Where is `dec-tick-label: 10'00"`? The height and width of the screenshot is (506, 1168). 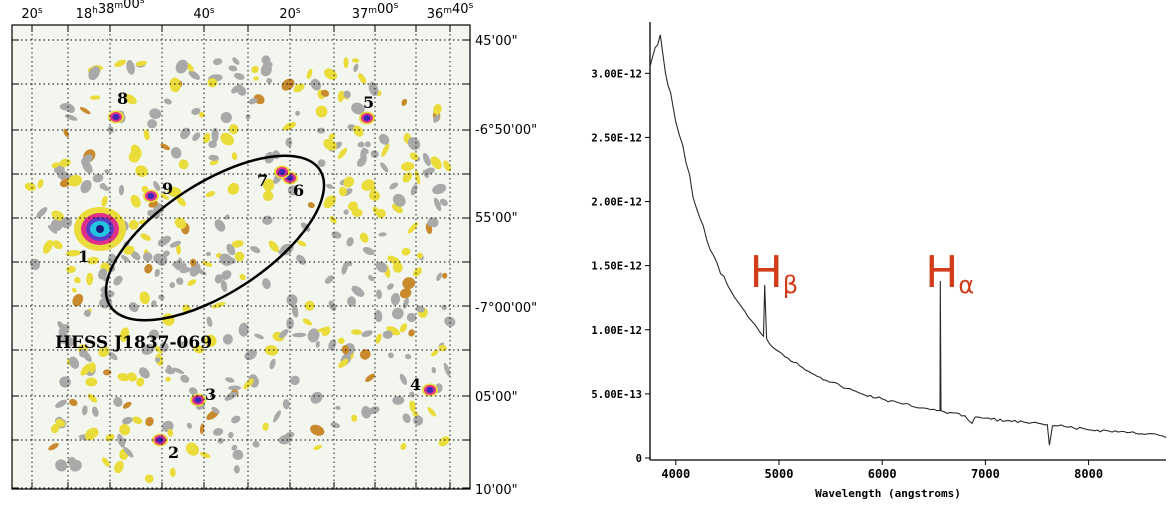 dec-tick-label: 10'00" is located at coordinates (496, 490).